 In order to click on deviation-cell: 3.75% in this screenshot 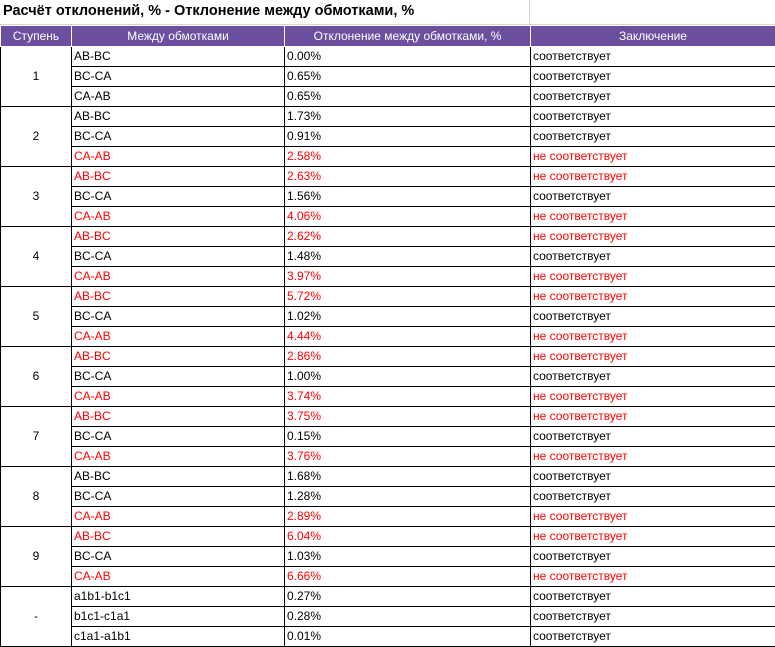, I will do `click(408, 417)`.